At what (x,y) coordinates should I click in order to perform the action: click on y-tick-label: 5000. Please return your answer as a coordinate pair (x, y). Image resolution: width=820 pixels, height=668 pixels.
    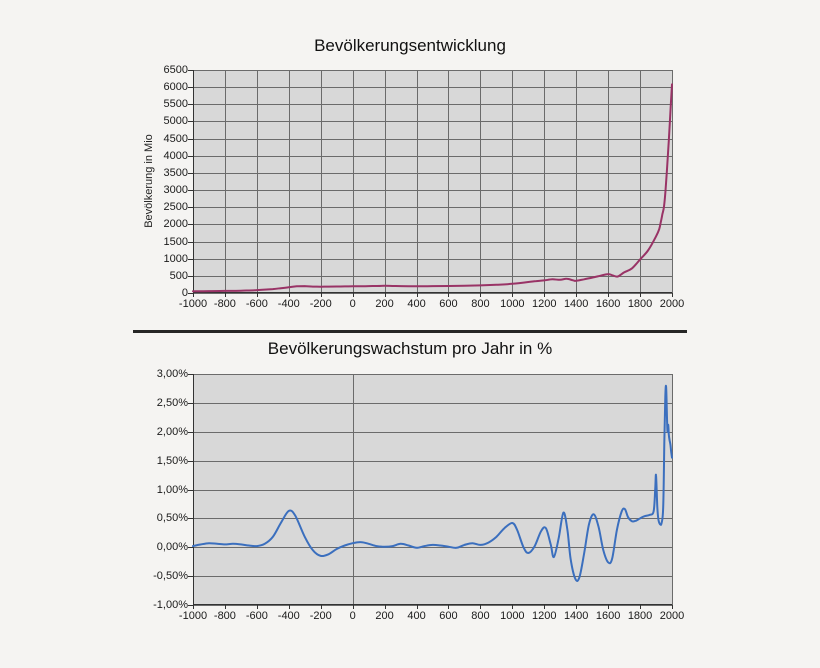
    Looking at the image, I should click on (175, 121).